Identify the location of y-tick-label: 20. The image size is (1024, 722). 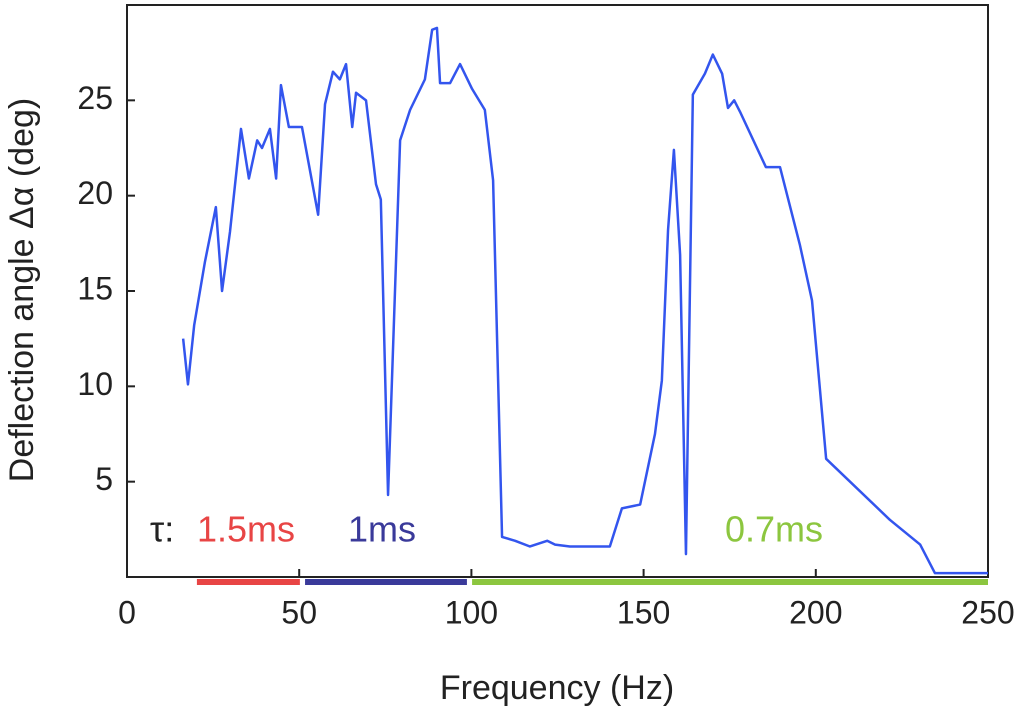
(95, 193).